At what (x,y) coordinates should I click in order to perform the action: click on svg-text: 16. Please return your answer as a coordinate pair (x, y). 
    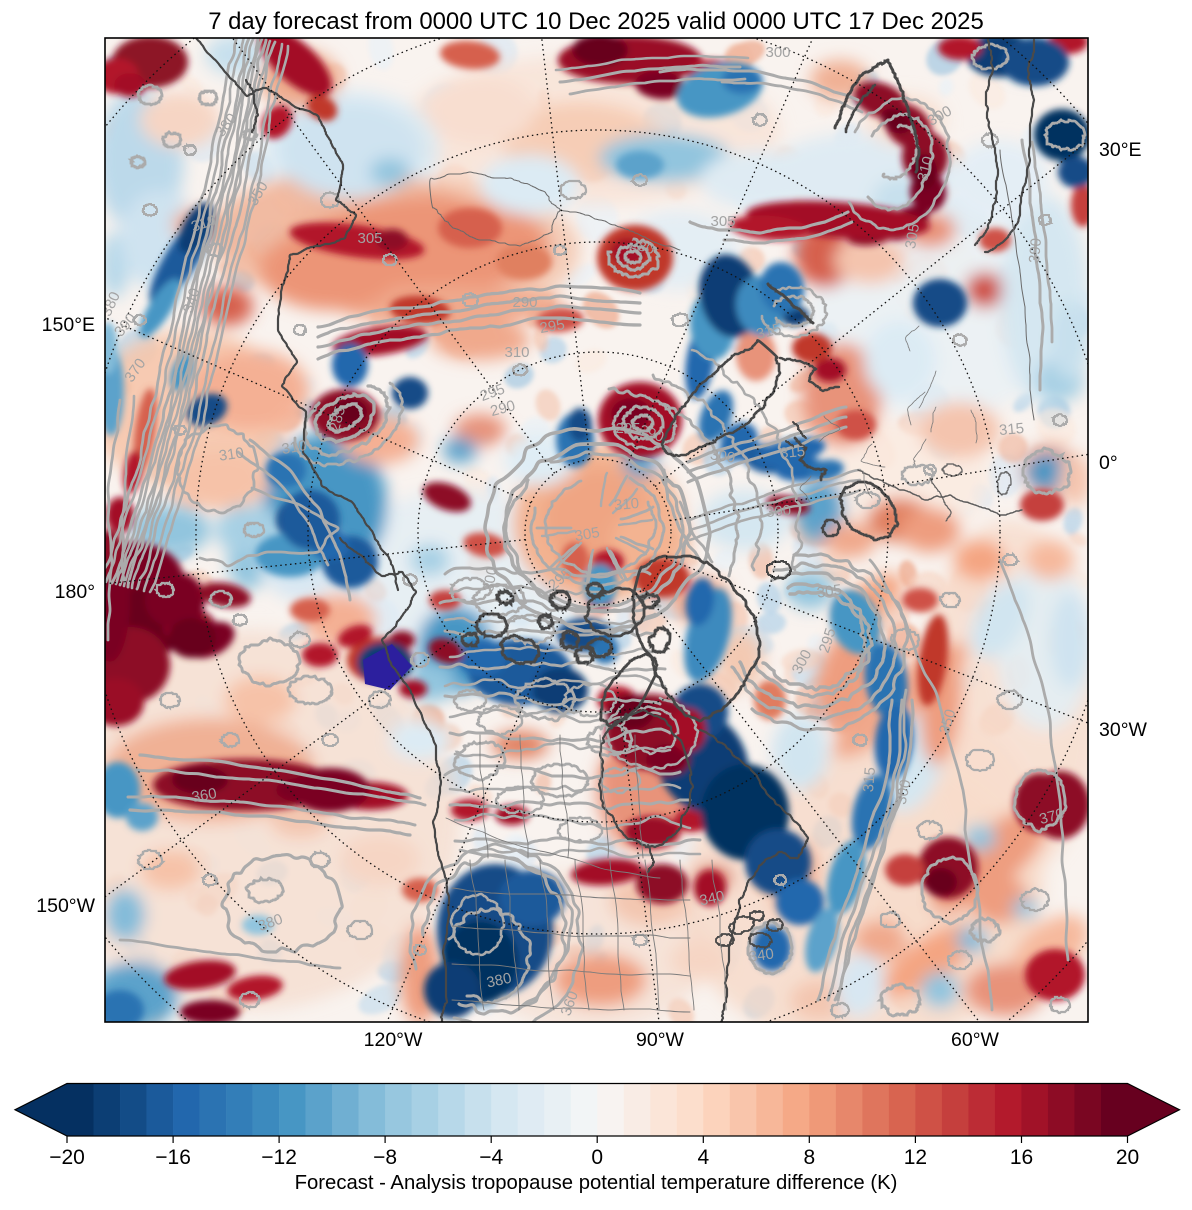
    Looking at the image, I should click on (1021, 1157).